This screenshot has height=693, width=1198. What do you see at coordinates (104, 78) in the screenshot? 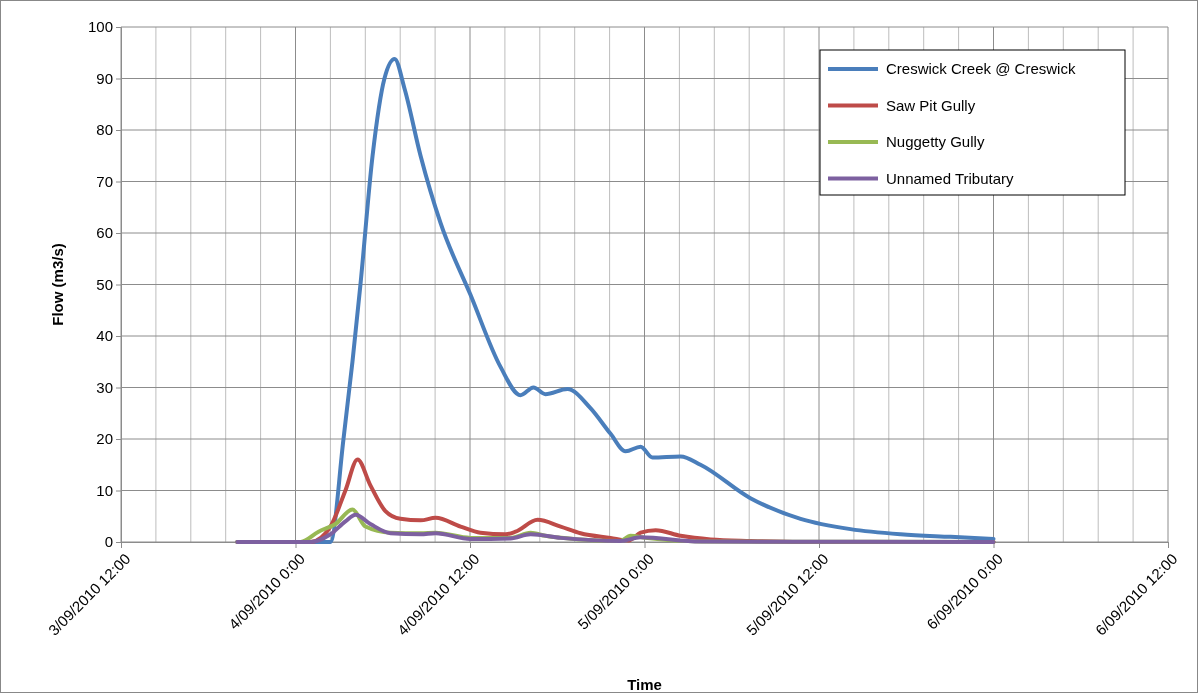
I see `y-tick-label: 90` at bounding box center [104, 78].